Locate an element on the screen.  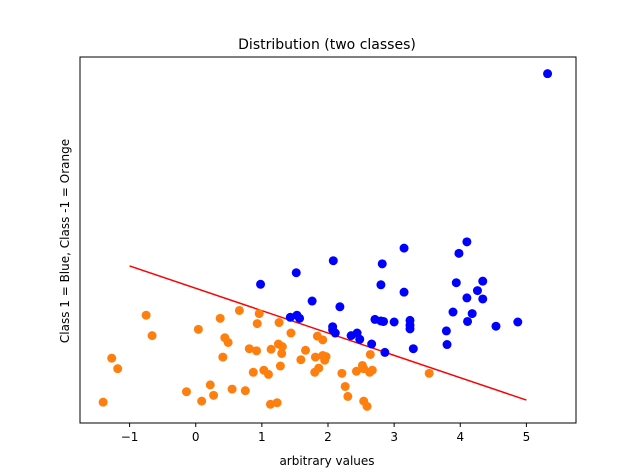
x-tick-label: −1 is located at coordinates (130, 437).